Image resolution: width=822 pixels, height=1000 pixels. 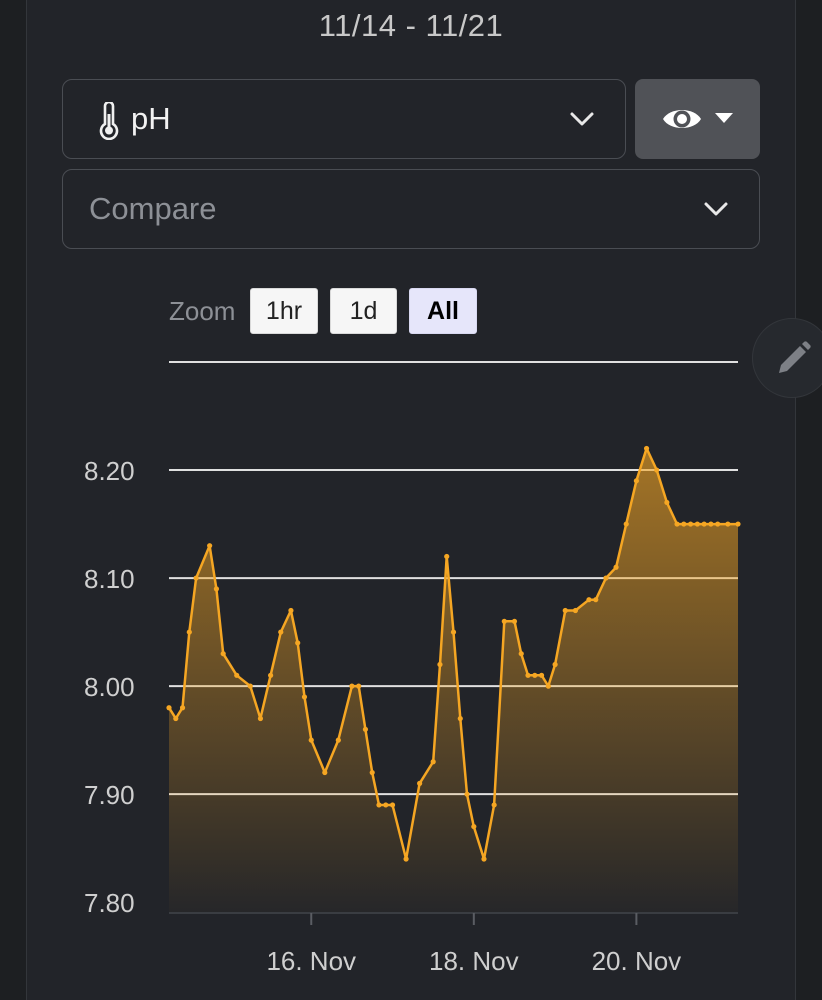 I want to click on compare-select: Compare, so click(x=411, y=209).